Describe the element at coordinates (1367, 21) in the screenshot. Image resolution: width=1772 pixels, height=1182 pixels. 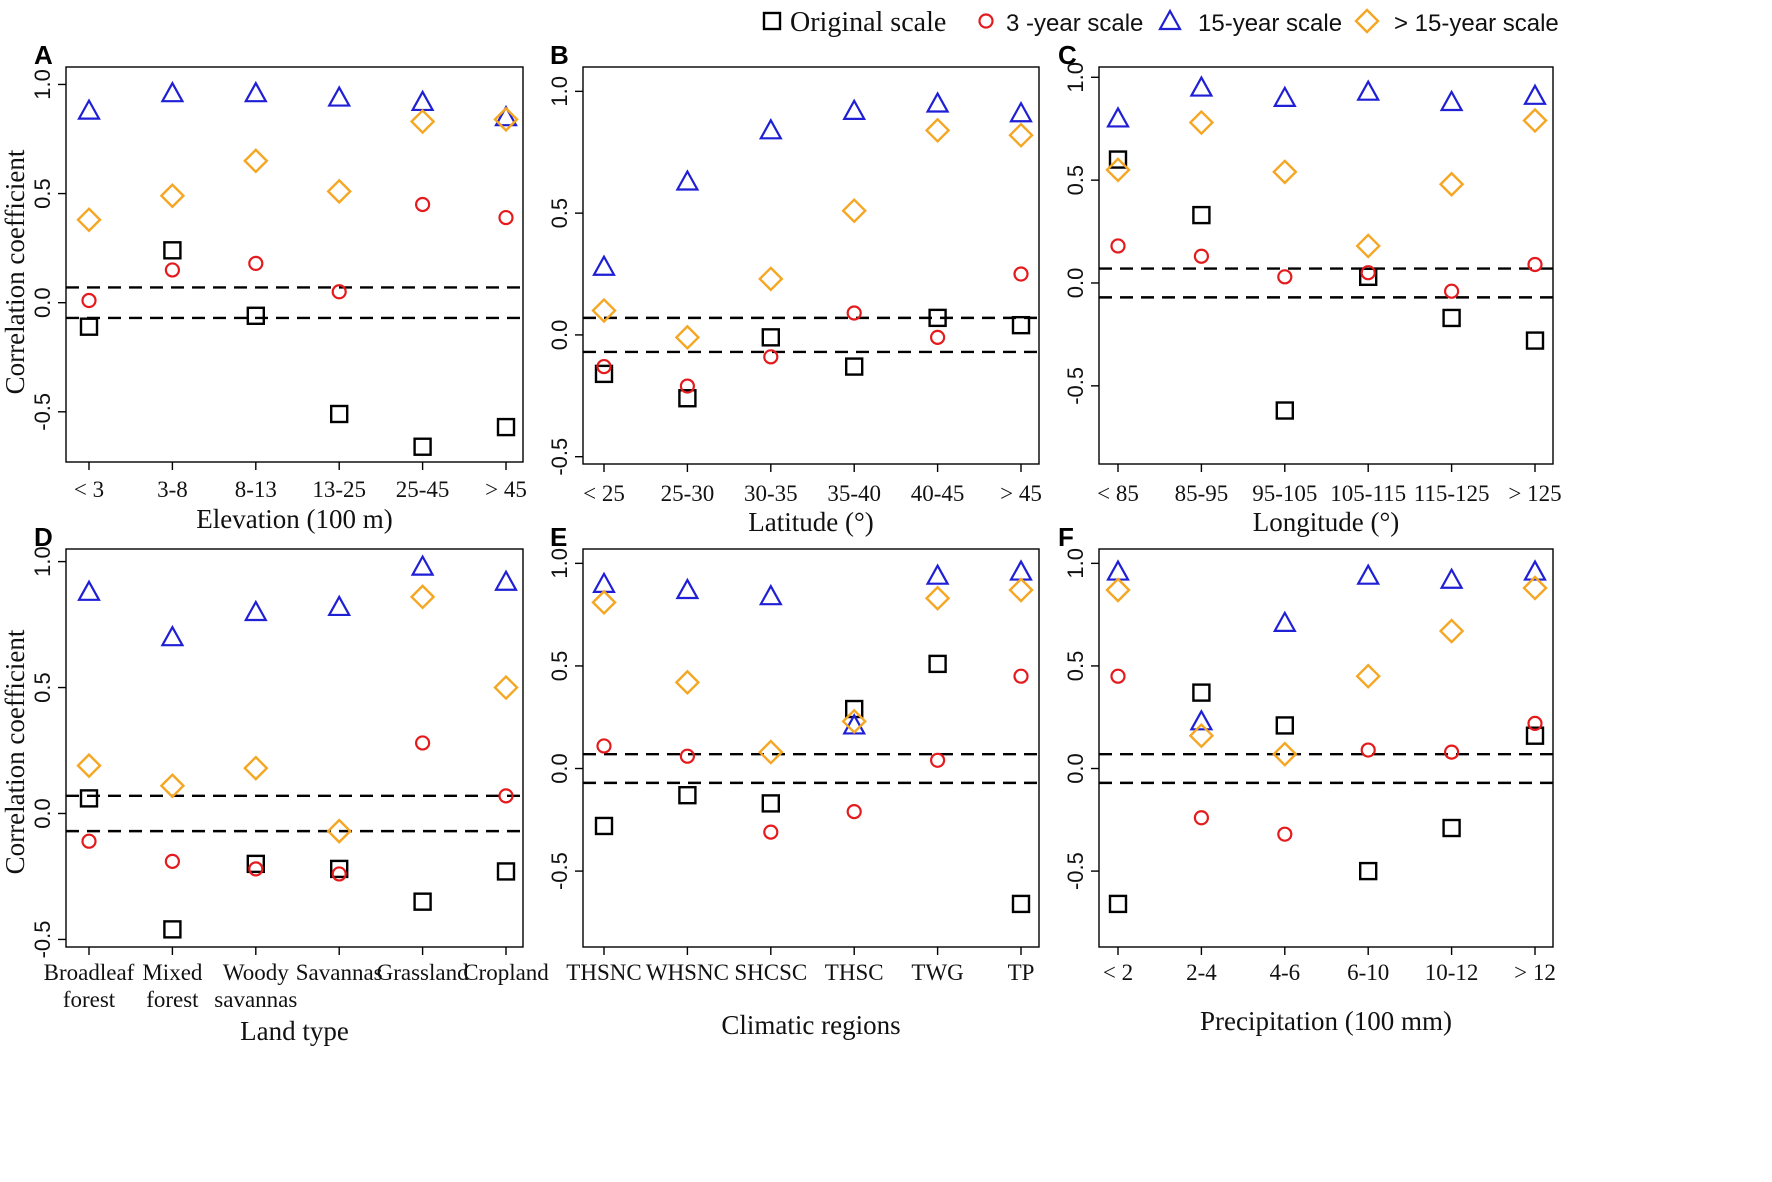
I see `legend-diamond-marker` at that location.